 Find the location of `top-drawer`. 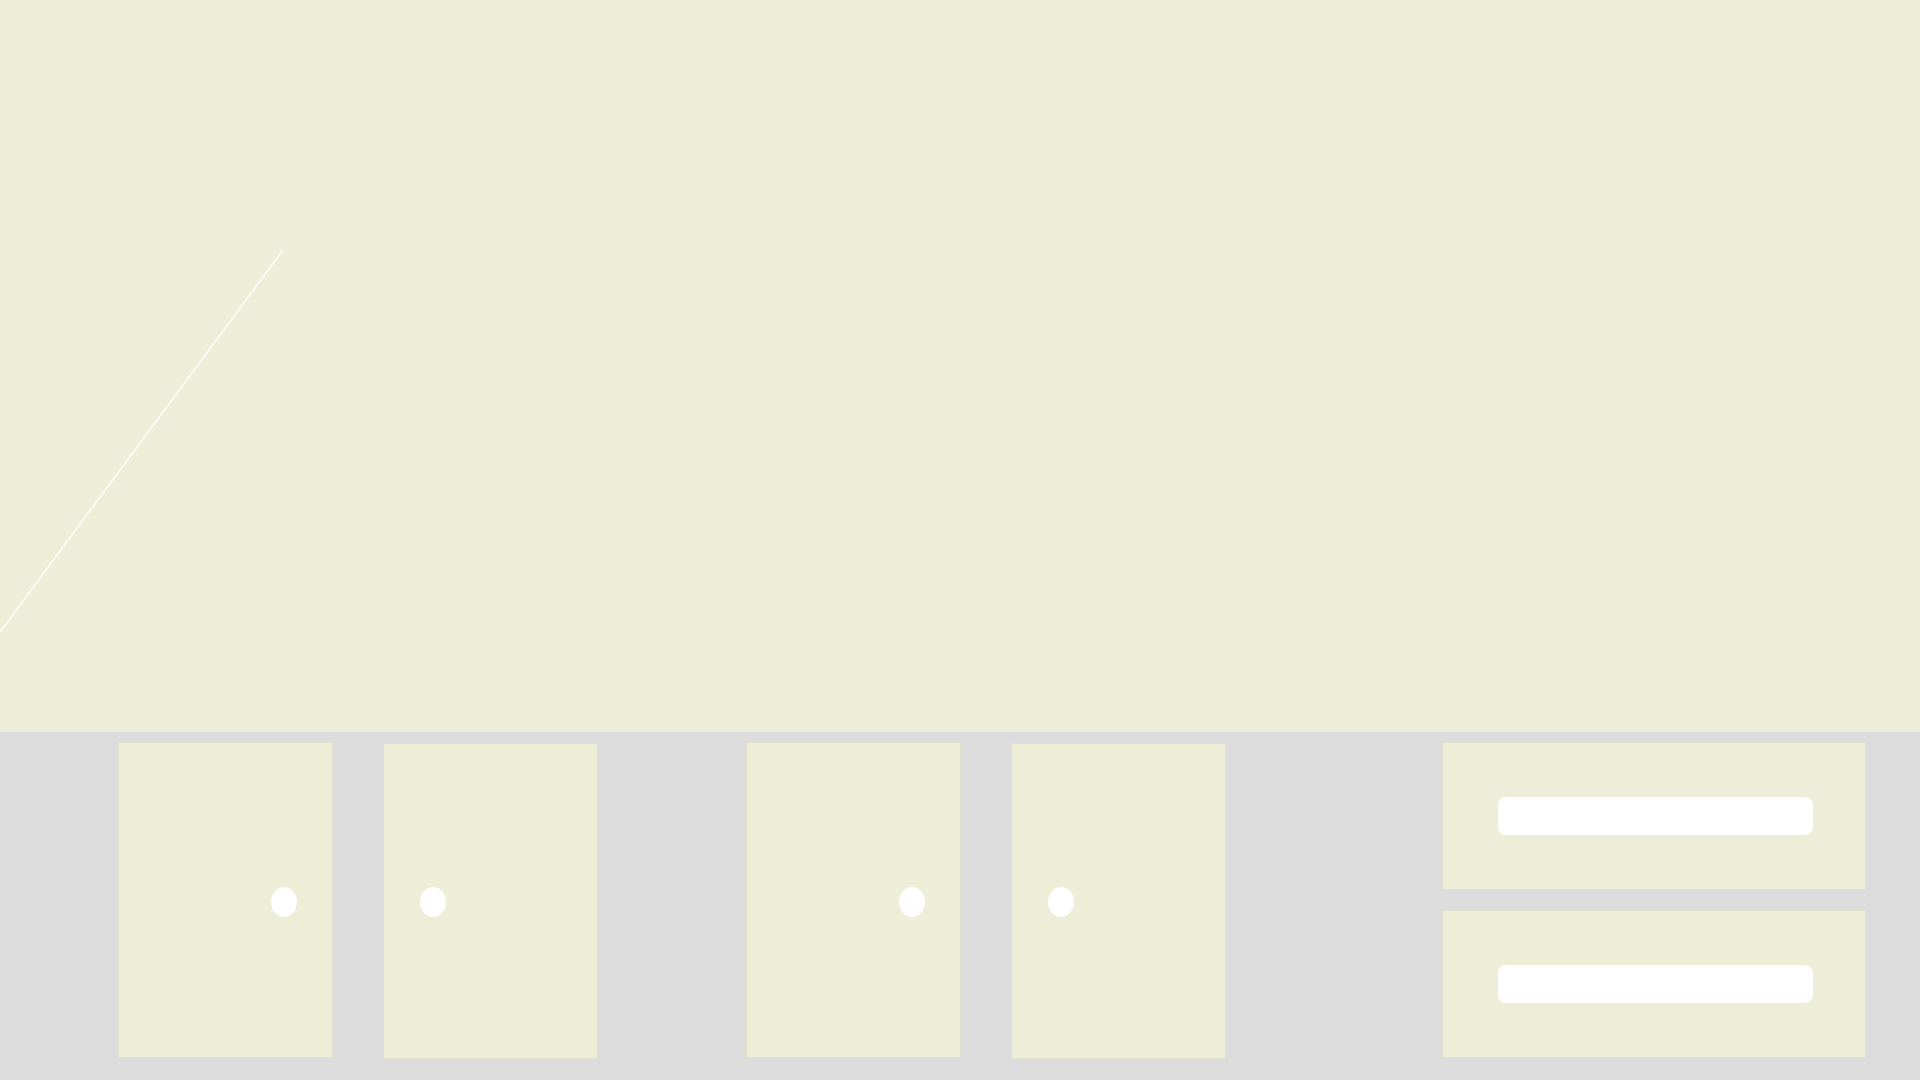

top-drawer is located at coordinates (1654, 816).